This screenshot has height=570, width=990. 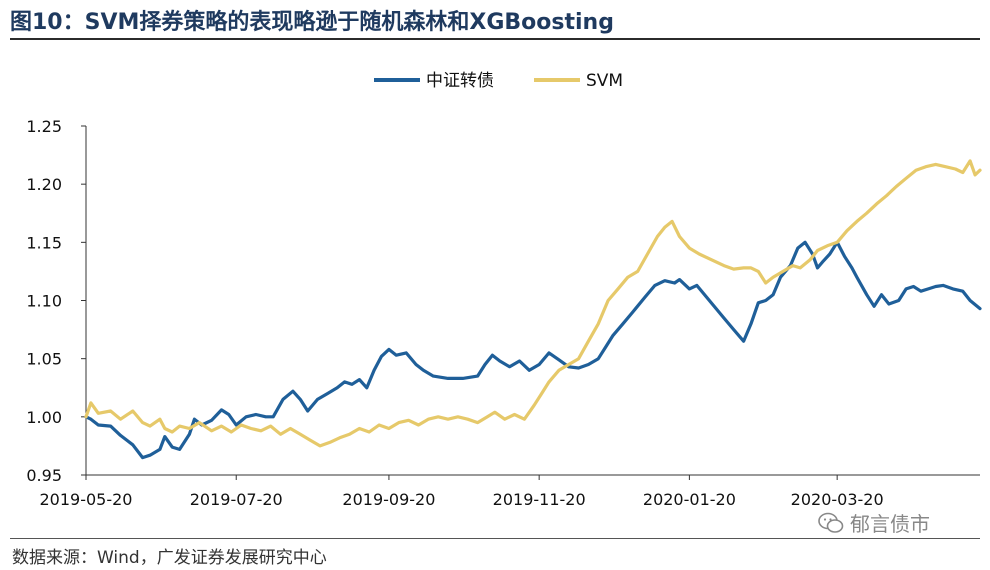 I want to click on y-tick-label: 0.95, so click(x=44, y=475).